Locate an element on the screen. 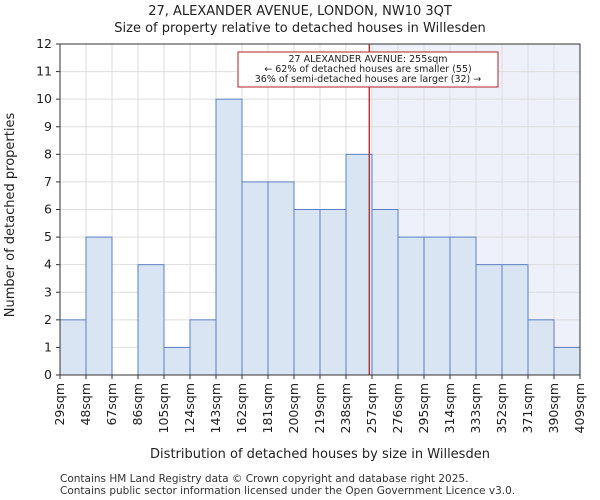  x-tick-label: 314sqm is located at coordinates (449, 408).